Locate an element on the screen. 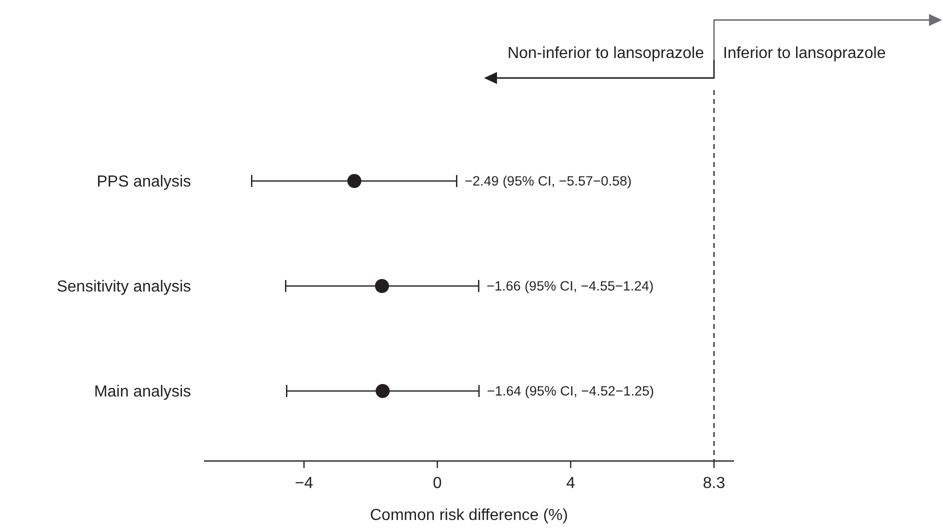 This screenshot has width=943, height=532. x-tick-label: 4 is located at coordinates (571, 483).